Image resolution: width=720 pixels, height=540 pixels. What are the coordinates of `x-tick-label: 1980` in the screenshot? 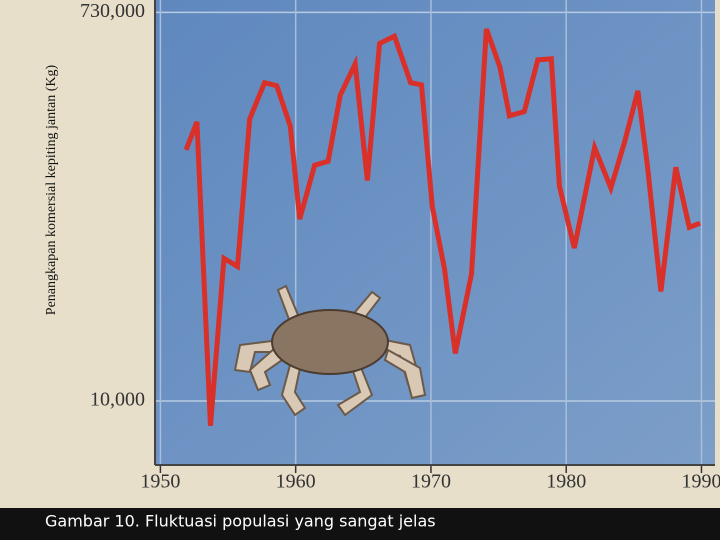 It's located at (566, 482).